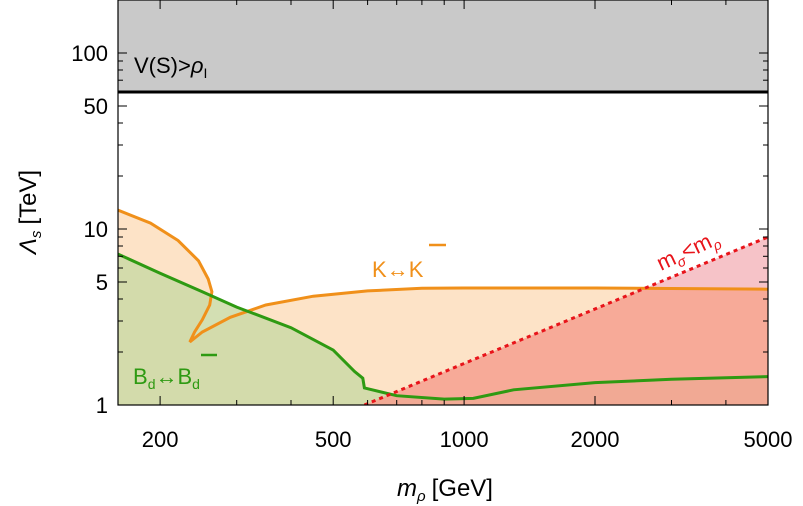  I want to click on kk-annotation-pre: K↔, so click(390, 269).